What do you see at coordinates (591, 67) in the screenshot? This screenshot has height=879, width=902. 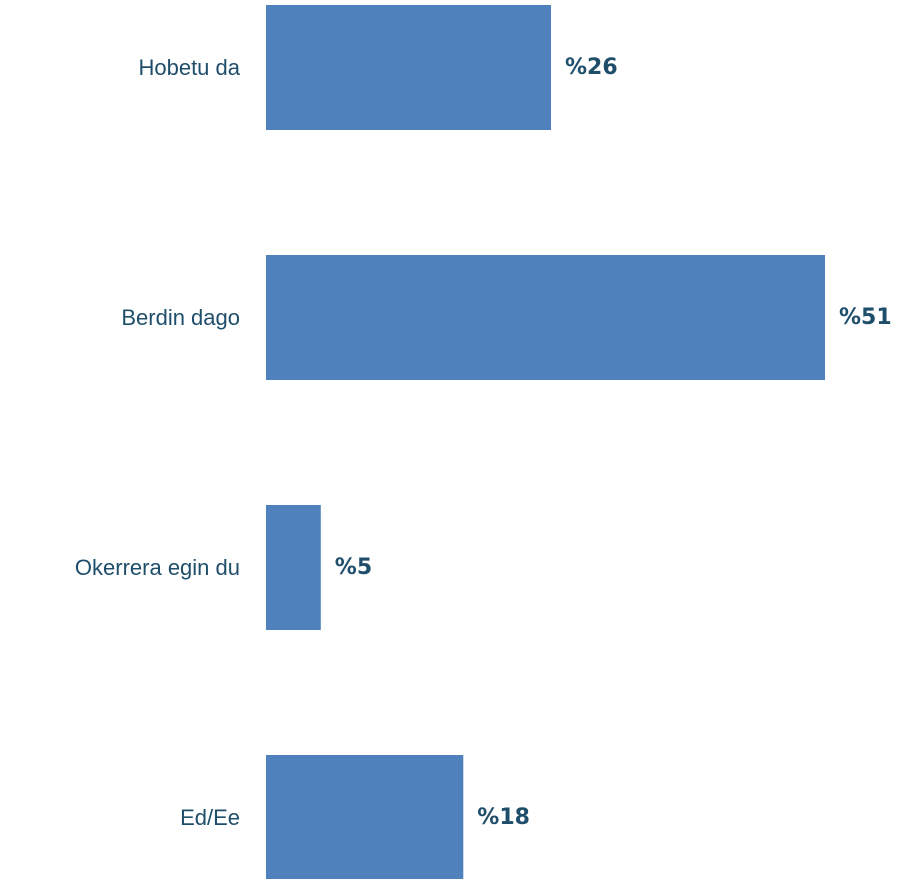 I see `value-label-hobetu-da: %26` at bounding box center [591, 67].